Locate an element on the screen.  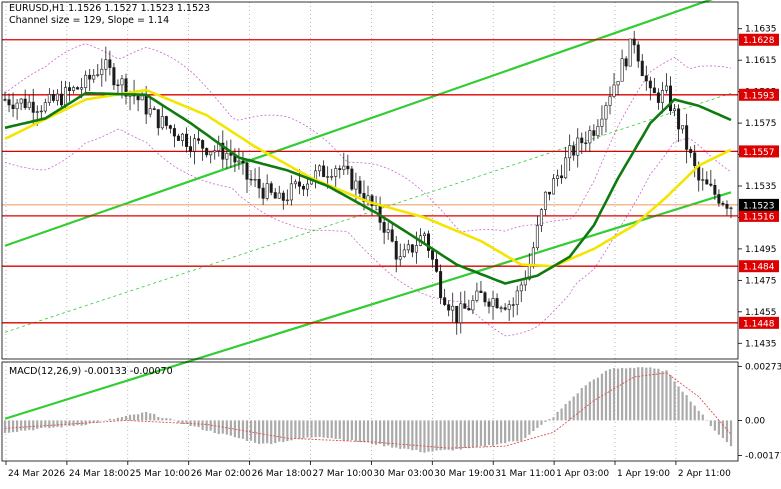
current-price-tag is located at coordinates (759, 204).